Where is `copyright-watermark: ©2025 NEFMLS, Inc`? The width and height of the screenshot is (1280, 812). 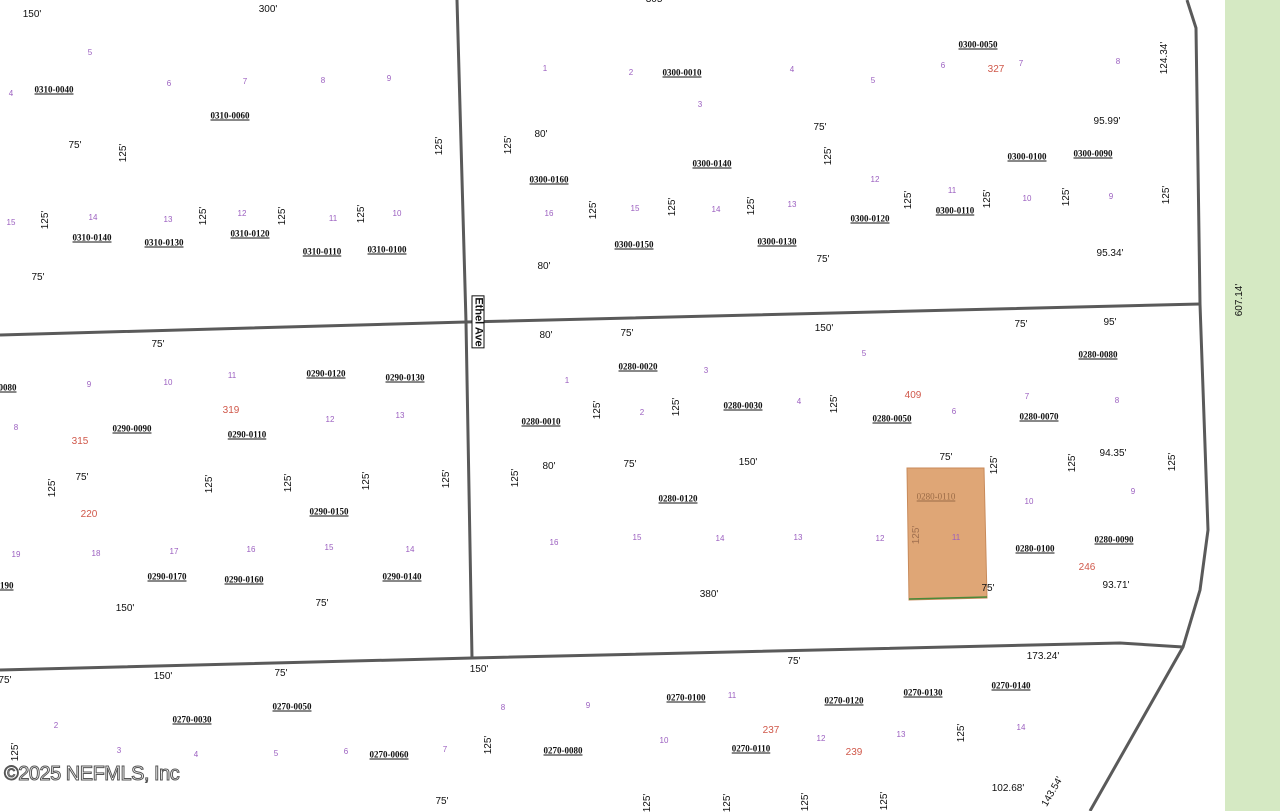 copyright-watermark: ©2025 NEFMLS, Inc is located at coordinates (91, 774).